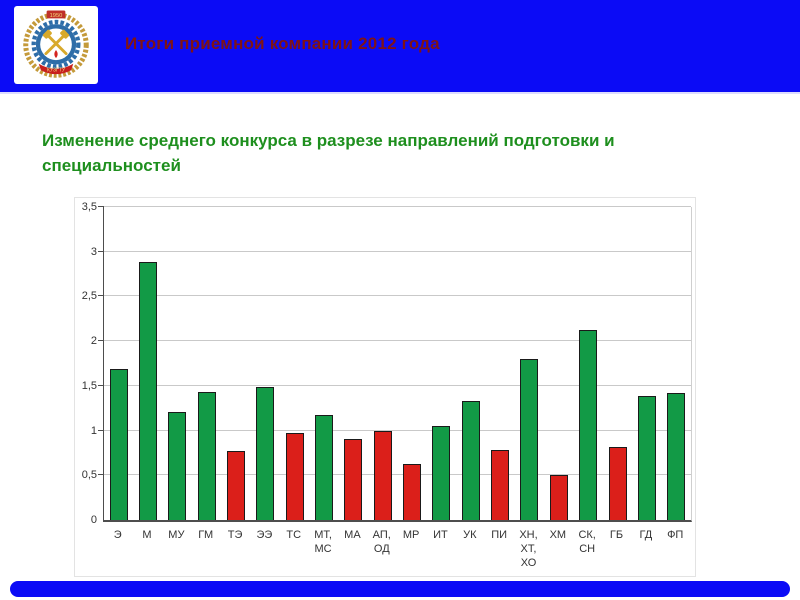 The height and width of the screenshot is (600, 800). What do you see at coordinates (381, 542) in the screenshot?
I see `x-category-label: АП, ОД` at bounding box center [381, 542].